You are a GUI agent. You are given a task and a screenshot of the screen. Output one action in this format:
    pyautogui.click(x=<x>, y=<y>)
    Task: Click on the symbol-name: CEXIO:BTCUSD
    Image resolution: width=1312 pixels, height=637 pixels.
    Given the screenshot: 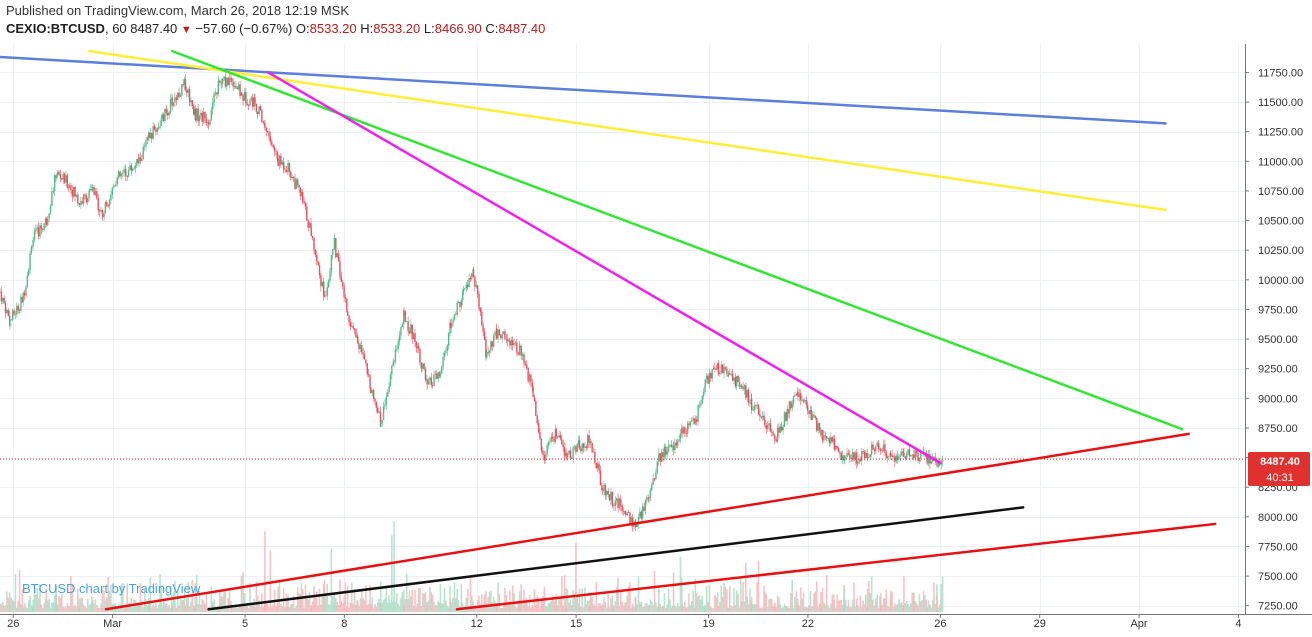 What is the action you would take?
    pyautogui.click(x=55, y=28)
    